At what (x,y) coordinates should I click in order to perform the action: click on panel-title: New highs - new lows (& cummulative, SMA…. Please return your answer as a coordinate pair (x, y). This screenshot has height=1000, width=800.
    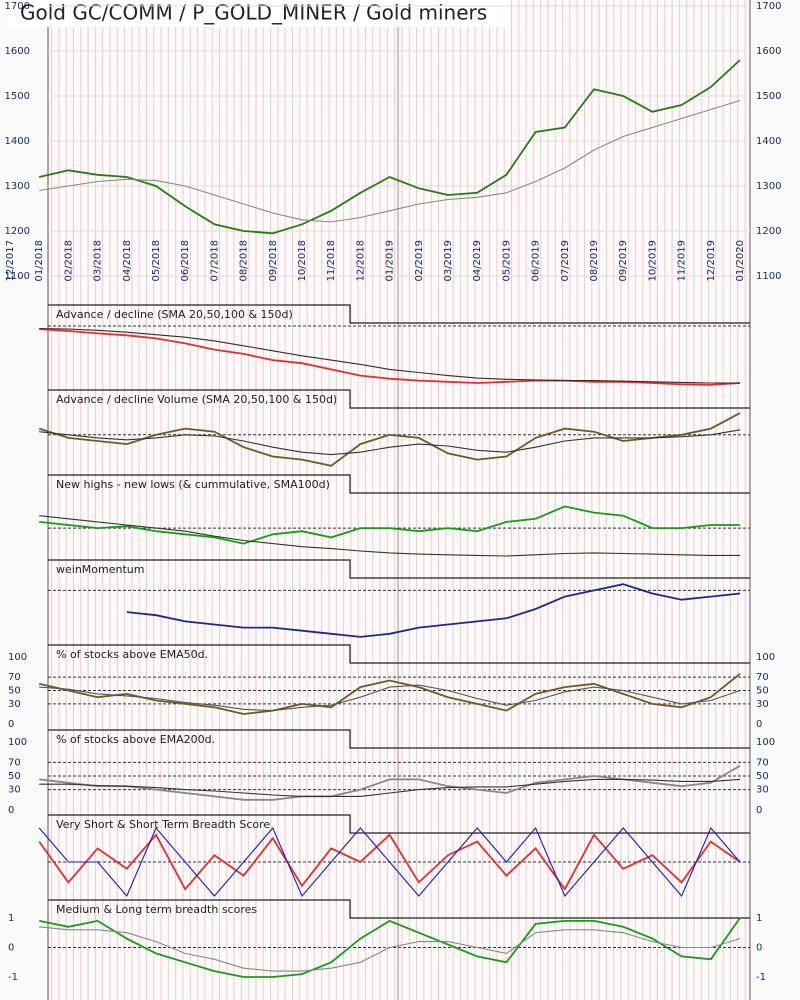
    Looking at the image, I should click on (193, 484).